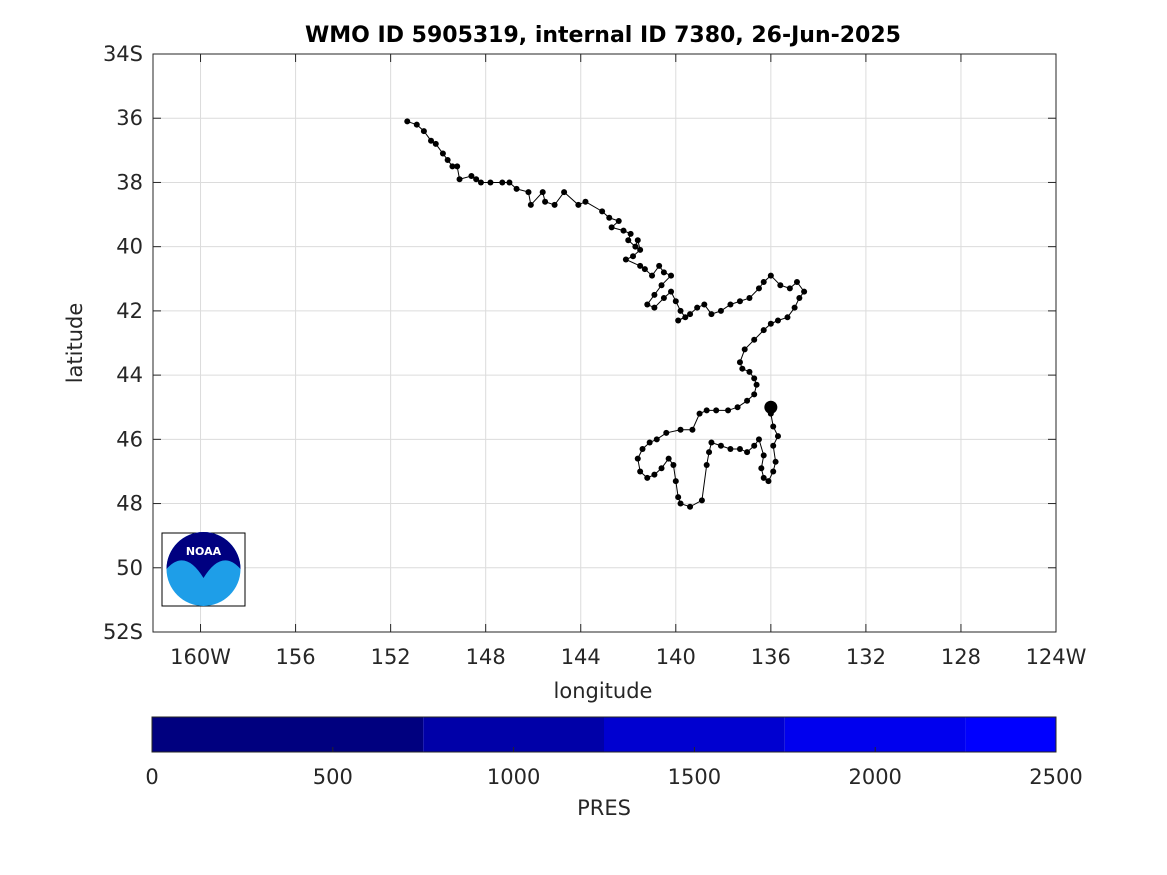 The width and height of the screenshot is (1167, 875). I want to click on y-axis-label: latitude, so click(75, 343).